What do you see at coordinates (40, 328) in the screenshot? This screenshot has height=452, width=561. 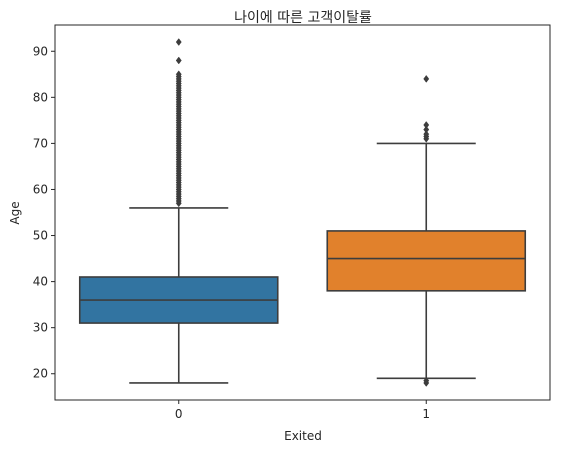 I see `y-tick-label: 30` at bounding box center [40, 328].